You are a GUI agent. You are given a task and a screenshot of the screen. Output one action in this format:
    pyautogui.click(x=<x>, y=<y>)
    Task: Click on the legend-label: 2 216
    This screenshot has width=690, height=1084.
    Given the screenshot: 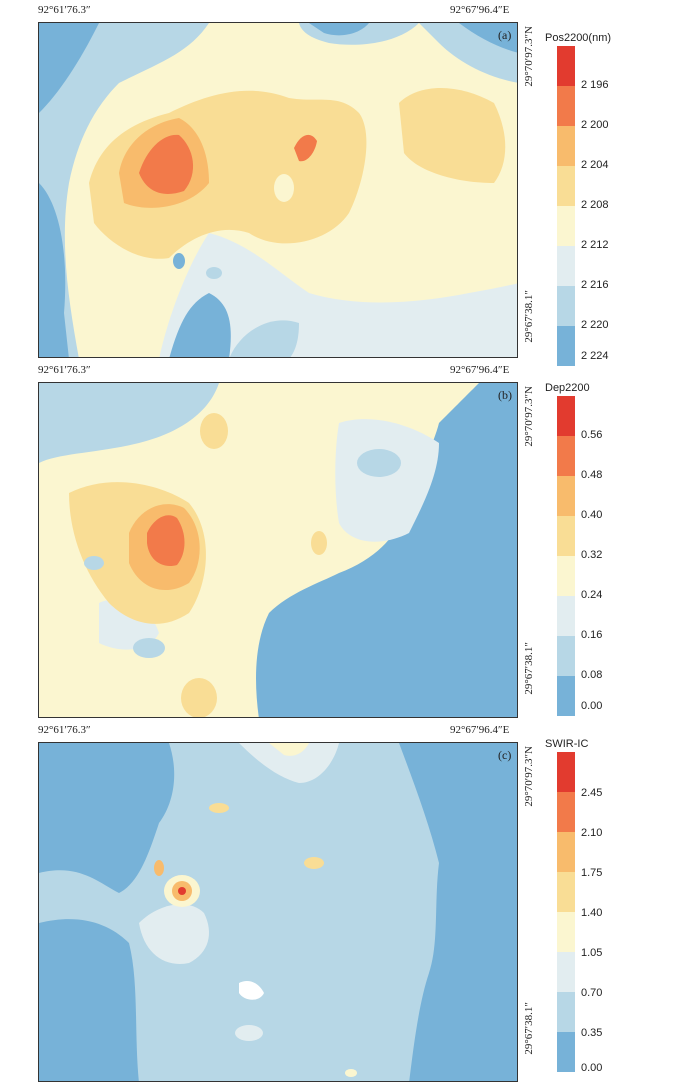 What is the action you would take?
    pyautogui.click(x=595, y=285)
    